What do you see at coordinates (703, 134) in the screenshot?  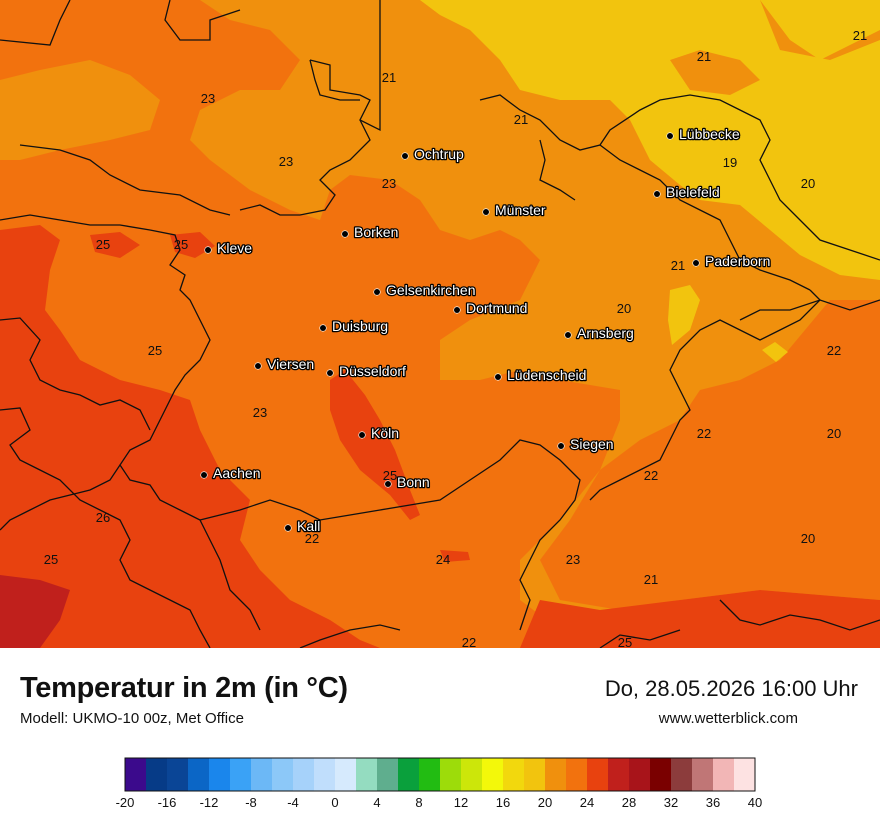 I see `city-luebbecke: Lübbecke` at bounding box center [703, 134].